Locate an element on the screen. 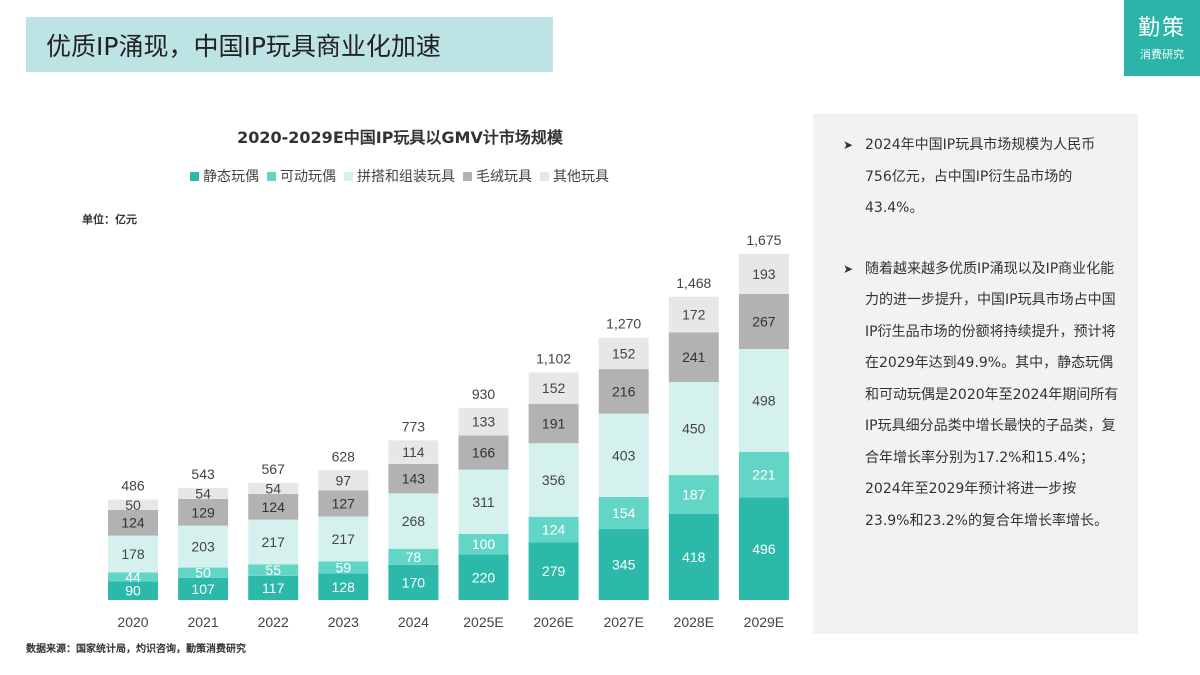 The image size is (1200, 675). x-tick-label: 2023 is located at coordinates (343, 622).